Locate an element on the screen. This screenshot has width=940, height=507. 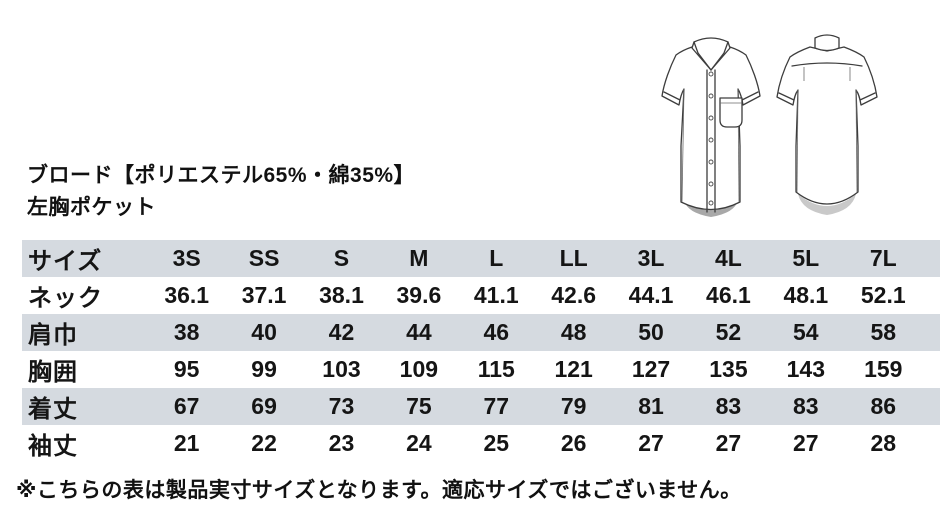
table-row: 肩巾 38 40 42 44 46 48 50 52 54 58 is located at coordinates (481, 332).